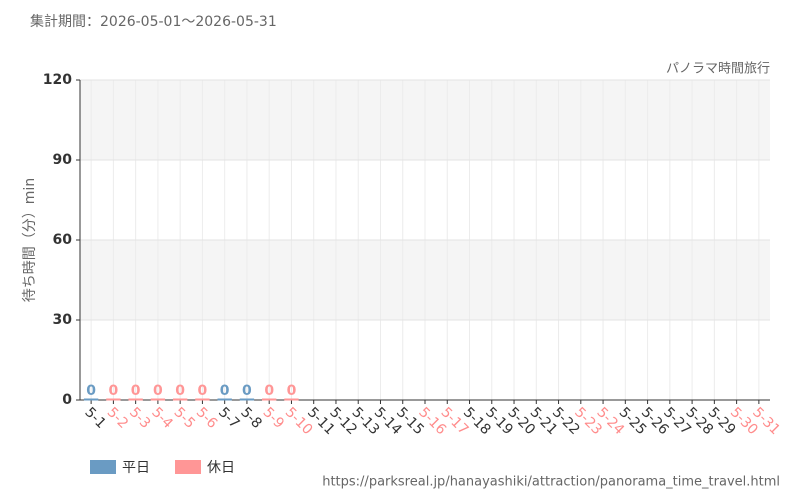 The height and width of the screenshot is (500, 800). I want to click on x-tick-label: 5-8, so click(250, 417).